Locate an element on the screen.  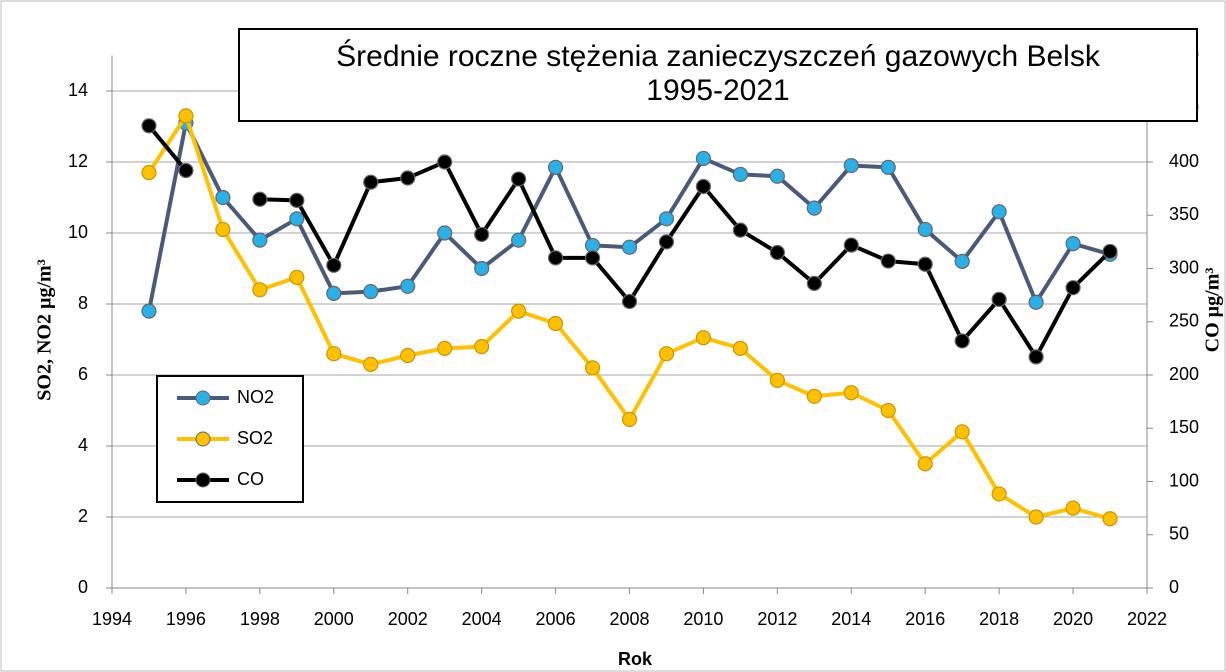
y-tick-label: 12 is located at coordinates (78, 161).